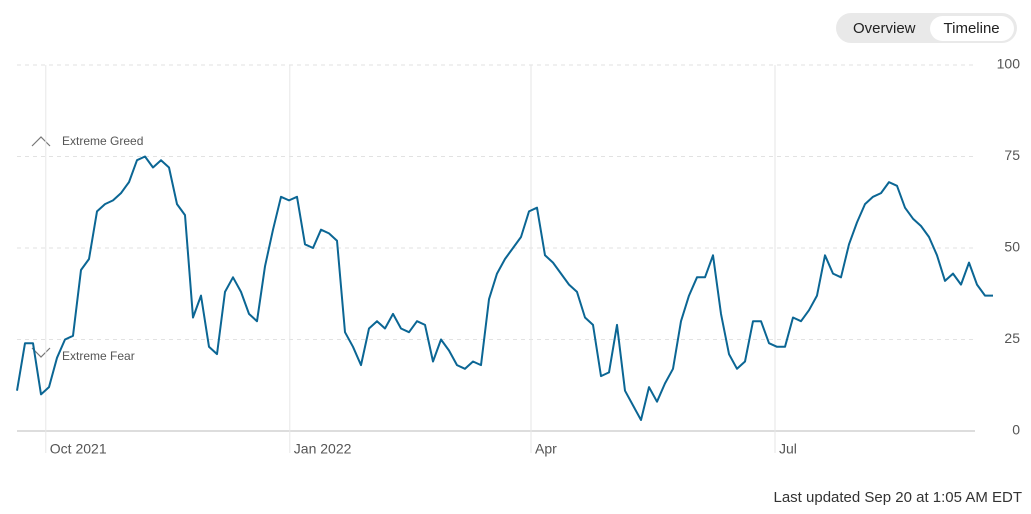 Image resolution: width=1031 pixels, height=514 pixels. I want to click on x-tick-label: Oct 2021, so click(78, 449).